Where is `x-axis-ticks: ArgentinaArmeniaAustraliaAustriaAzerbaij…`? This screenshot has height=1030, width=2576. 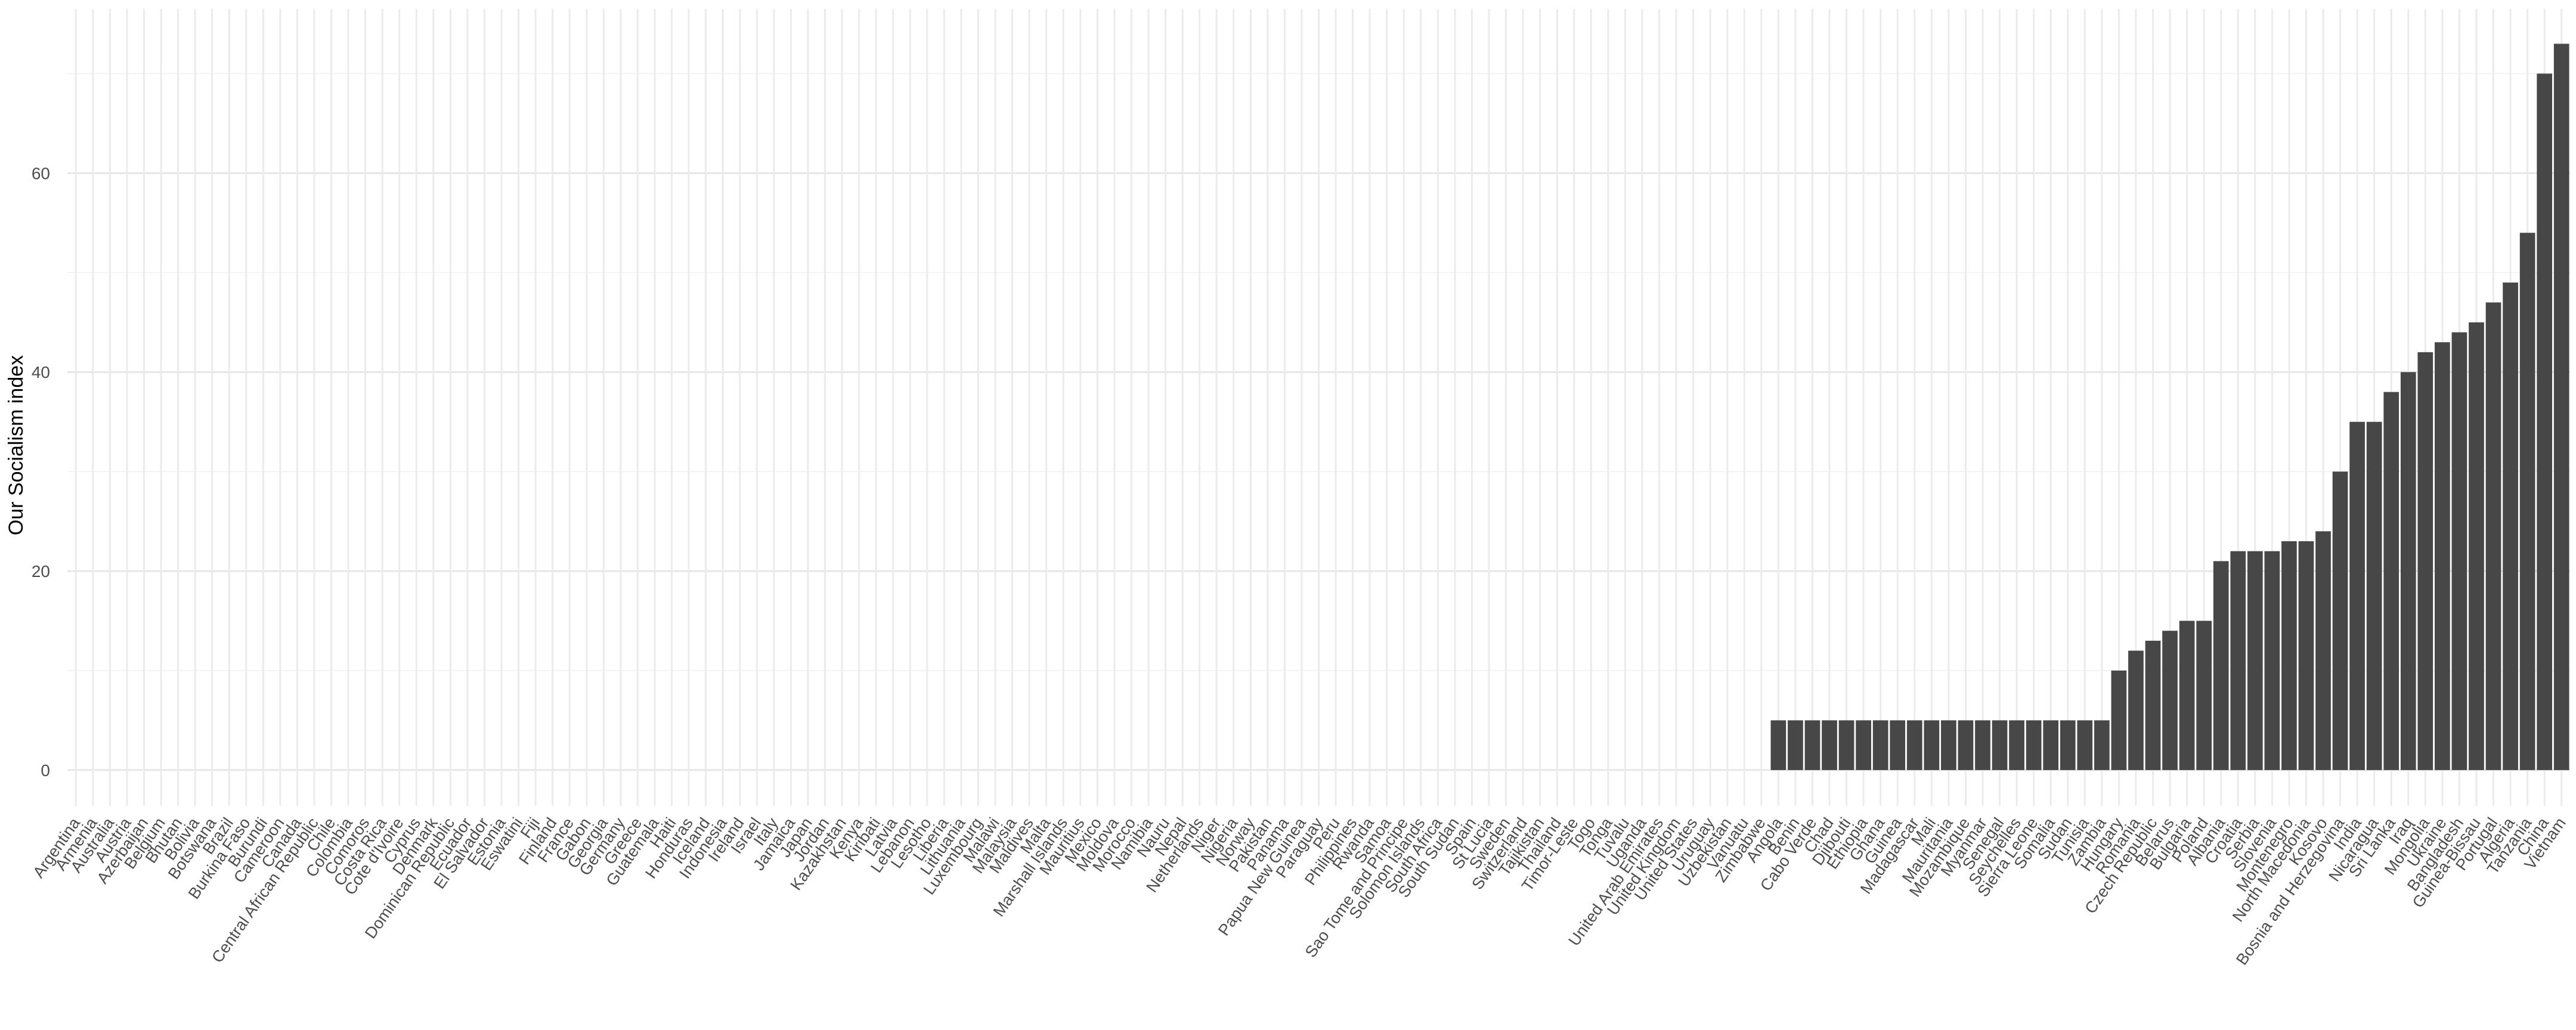 x-axis-ticks: ArgentinaArmeniaAustraliaAustriaAzerbaij… is located at coordinates (1299, 891).